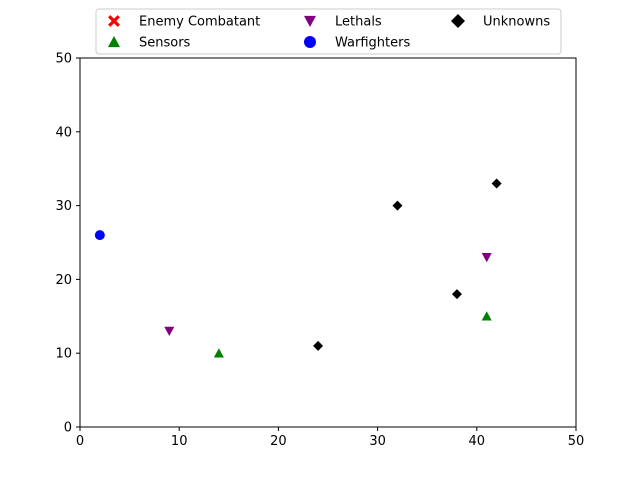 This screenshot has width=640, height=480. Describe the element at coordinates (114, 21) in the screenshot. I see `legend-enemy-combatant-icon` at that location.